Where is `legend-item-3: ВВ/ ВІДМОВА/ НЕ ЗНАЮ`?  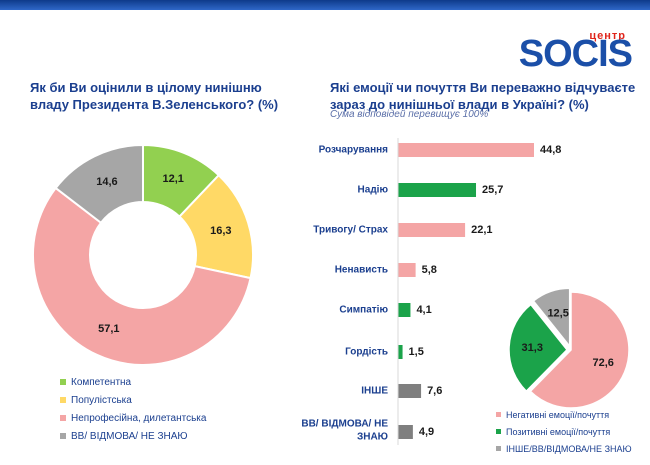 legend-item-3: ВВ/ ВІДМОВА/ НЕ ЗНАЮ is located at coordinates (133, 436).